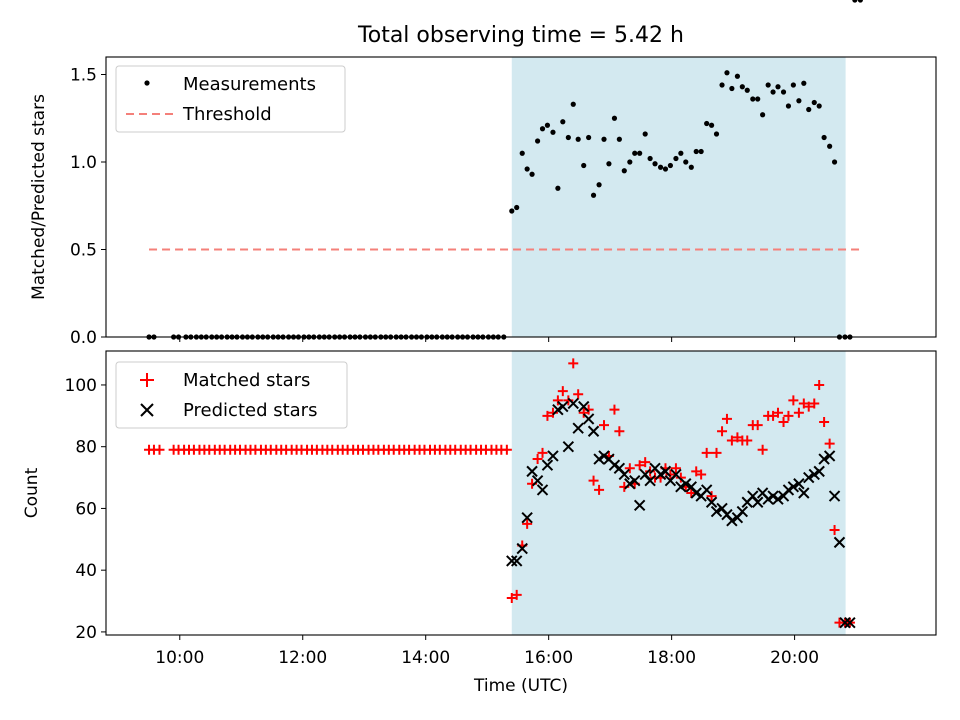  What do you see at coordinates (83, 251) in the screenshot?
I see `top-y-tick-label: 0.5` at bounding box center [83, 251].